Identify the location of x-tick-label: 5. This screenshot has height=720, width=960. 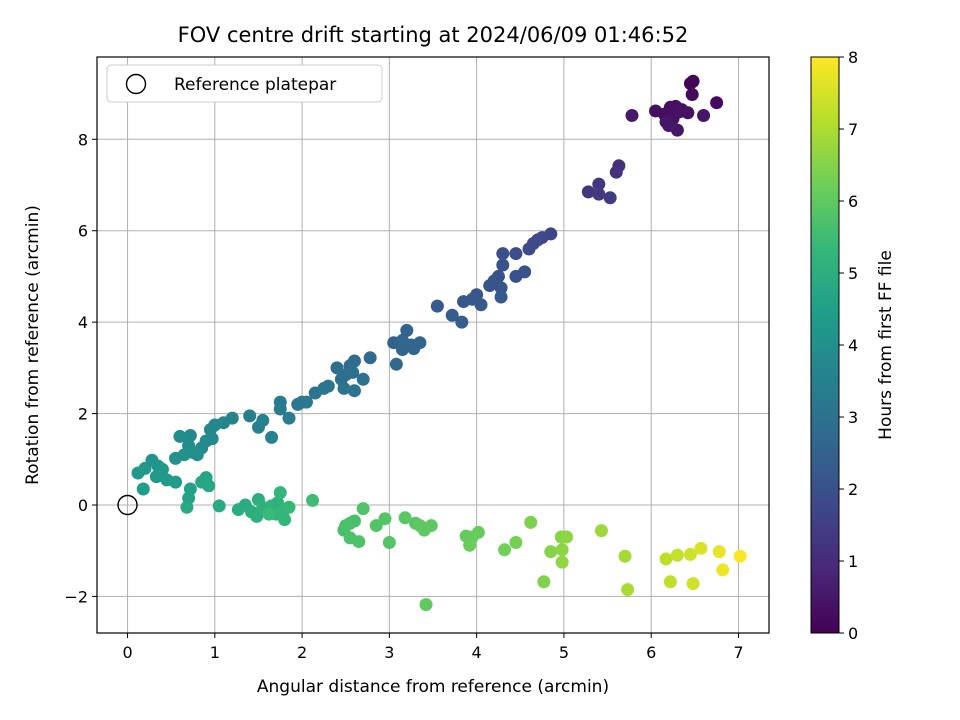
(564, 652).